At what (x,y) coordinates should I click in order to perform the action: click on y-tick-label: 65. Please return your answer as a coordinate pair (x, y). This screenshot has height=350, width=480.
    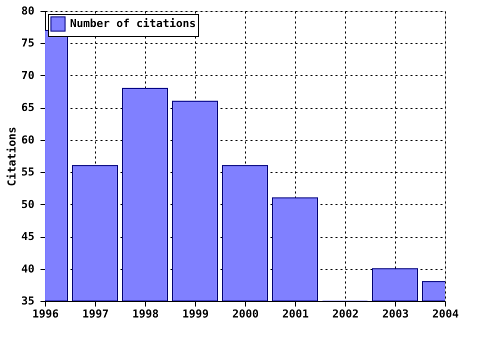
    Looking at the image, I should click on (27, 107).